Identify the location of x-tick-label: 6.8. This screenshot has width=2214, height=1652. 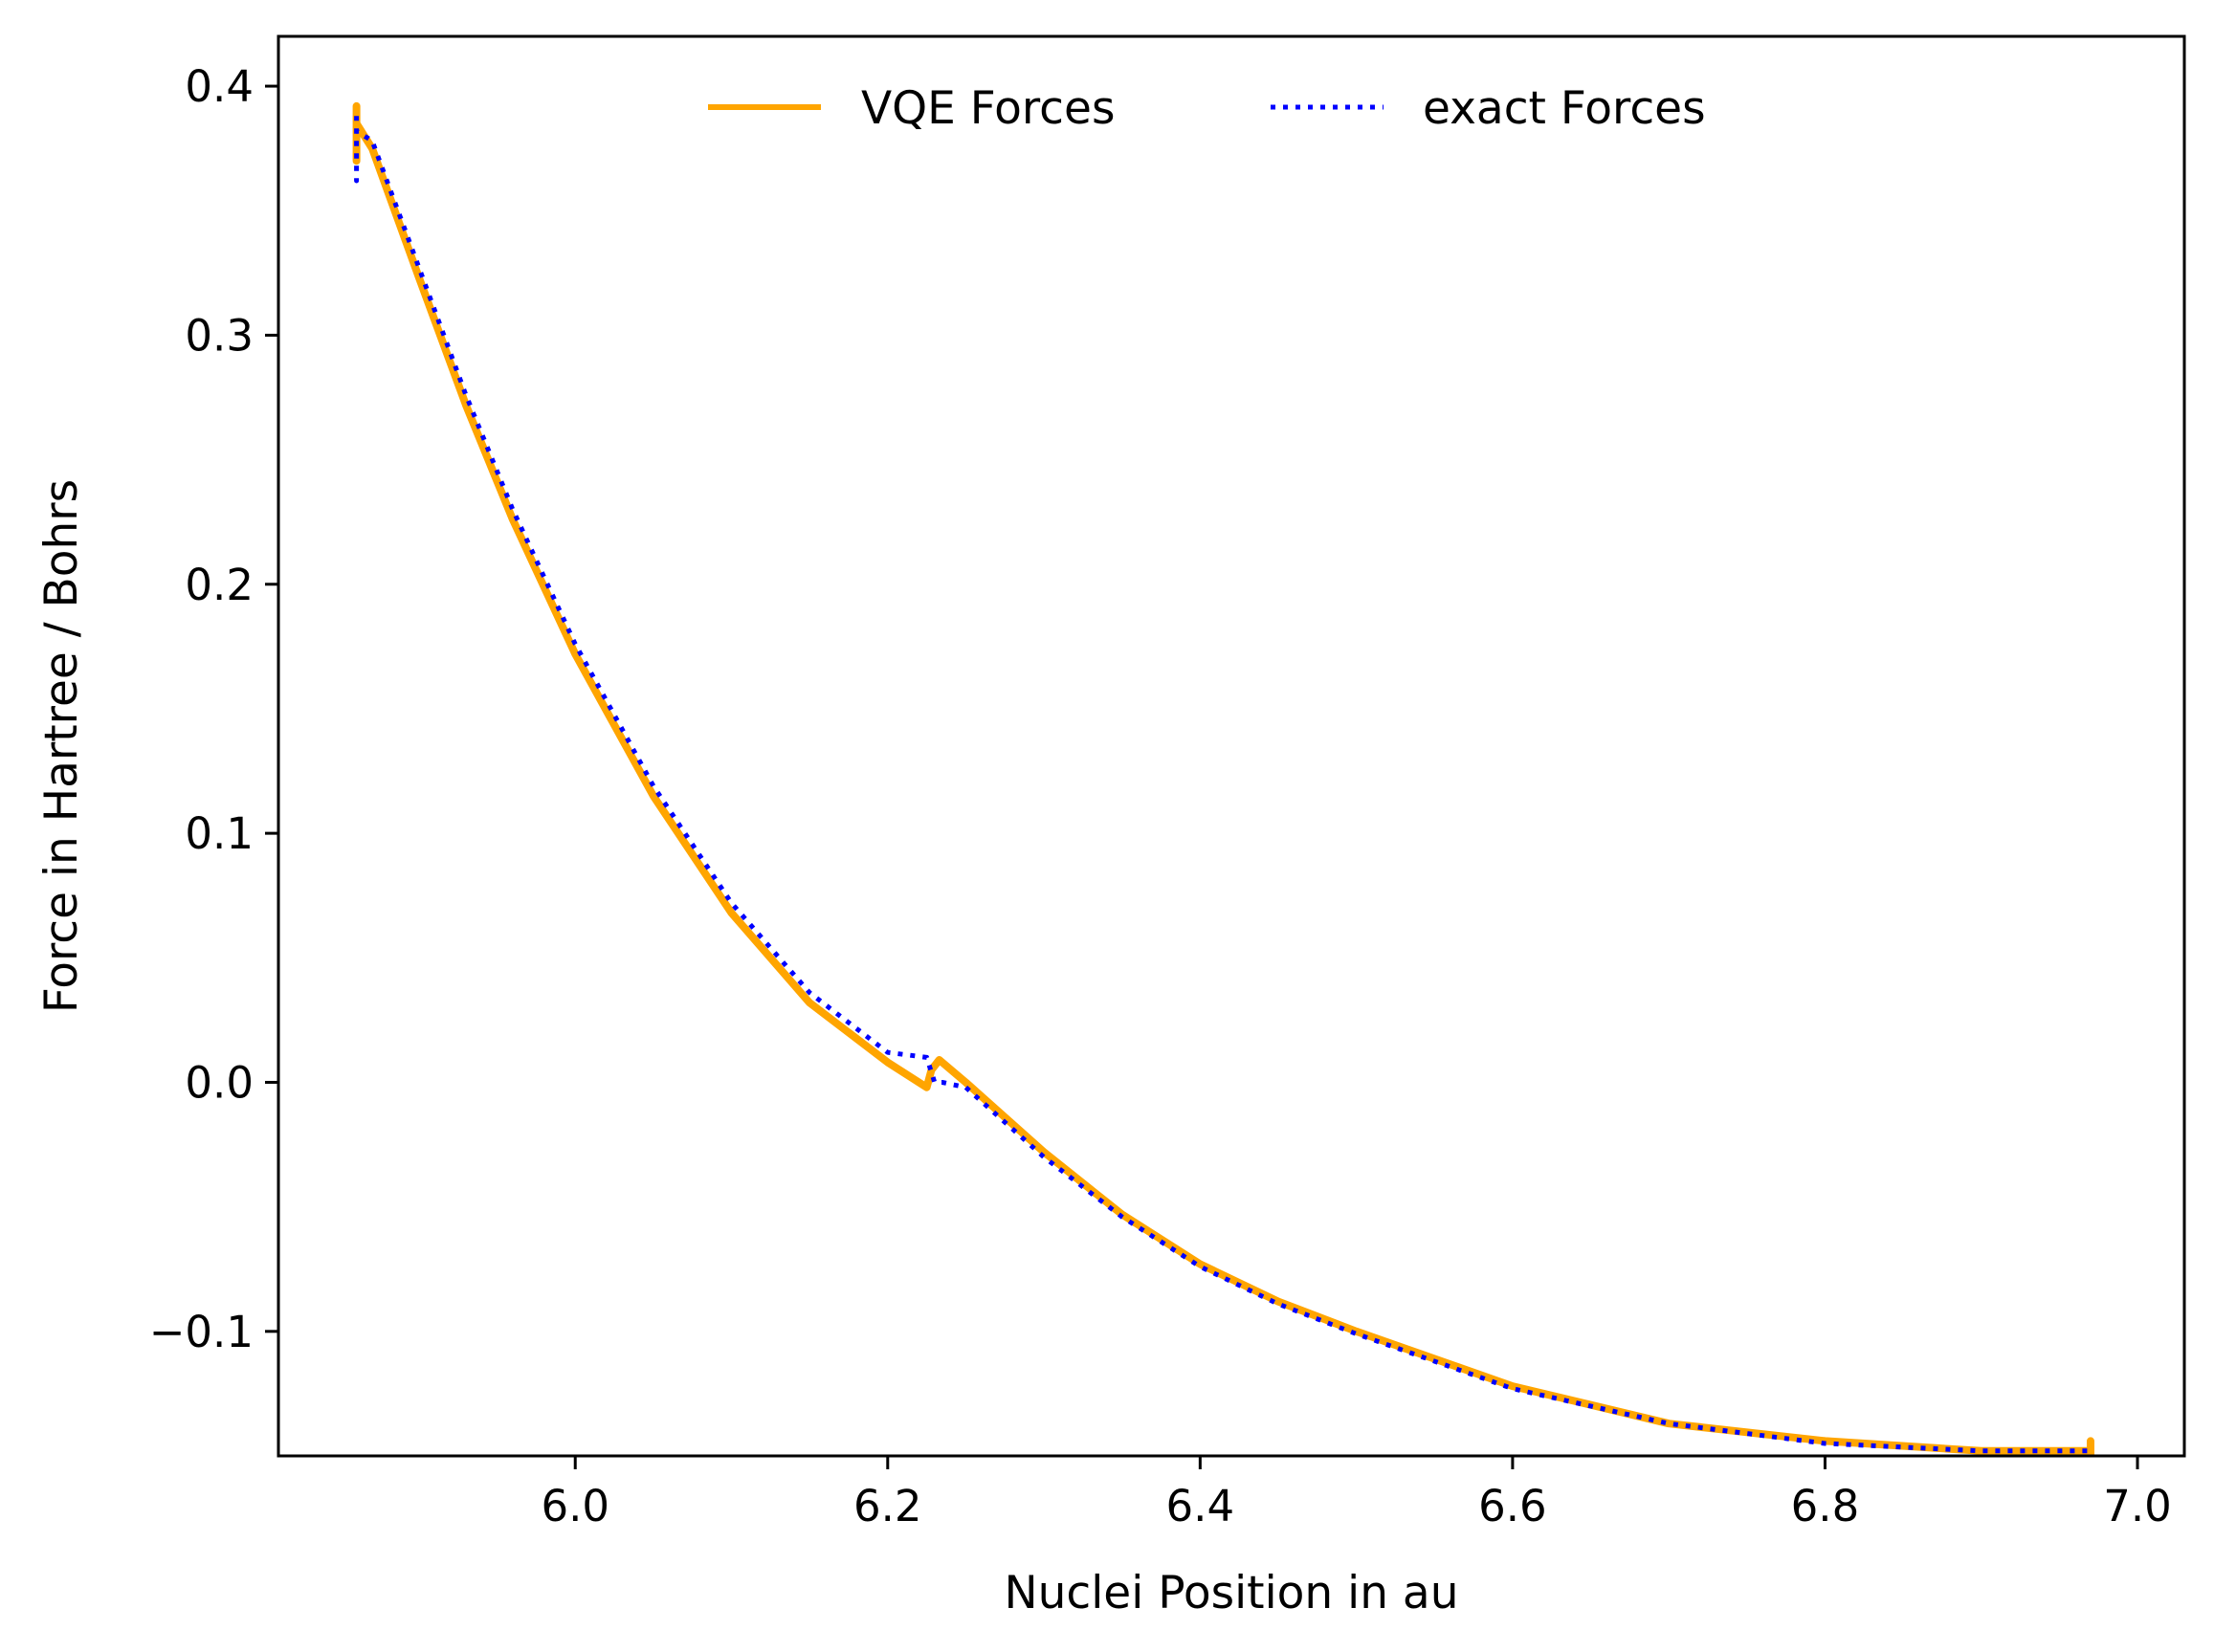
(1826, 1506).